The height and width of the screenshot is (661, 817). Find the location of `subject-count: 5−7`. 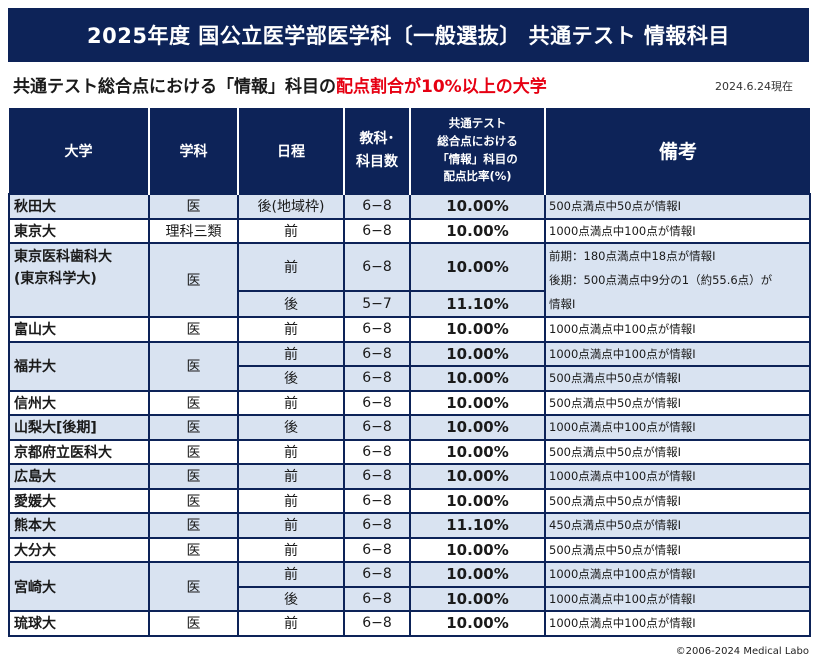

subject-count: 5−7 is located at coordinates (377, 304).